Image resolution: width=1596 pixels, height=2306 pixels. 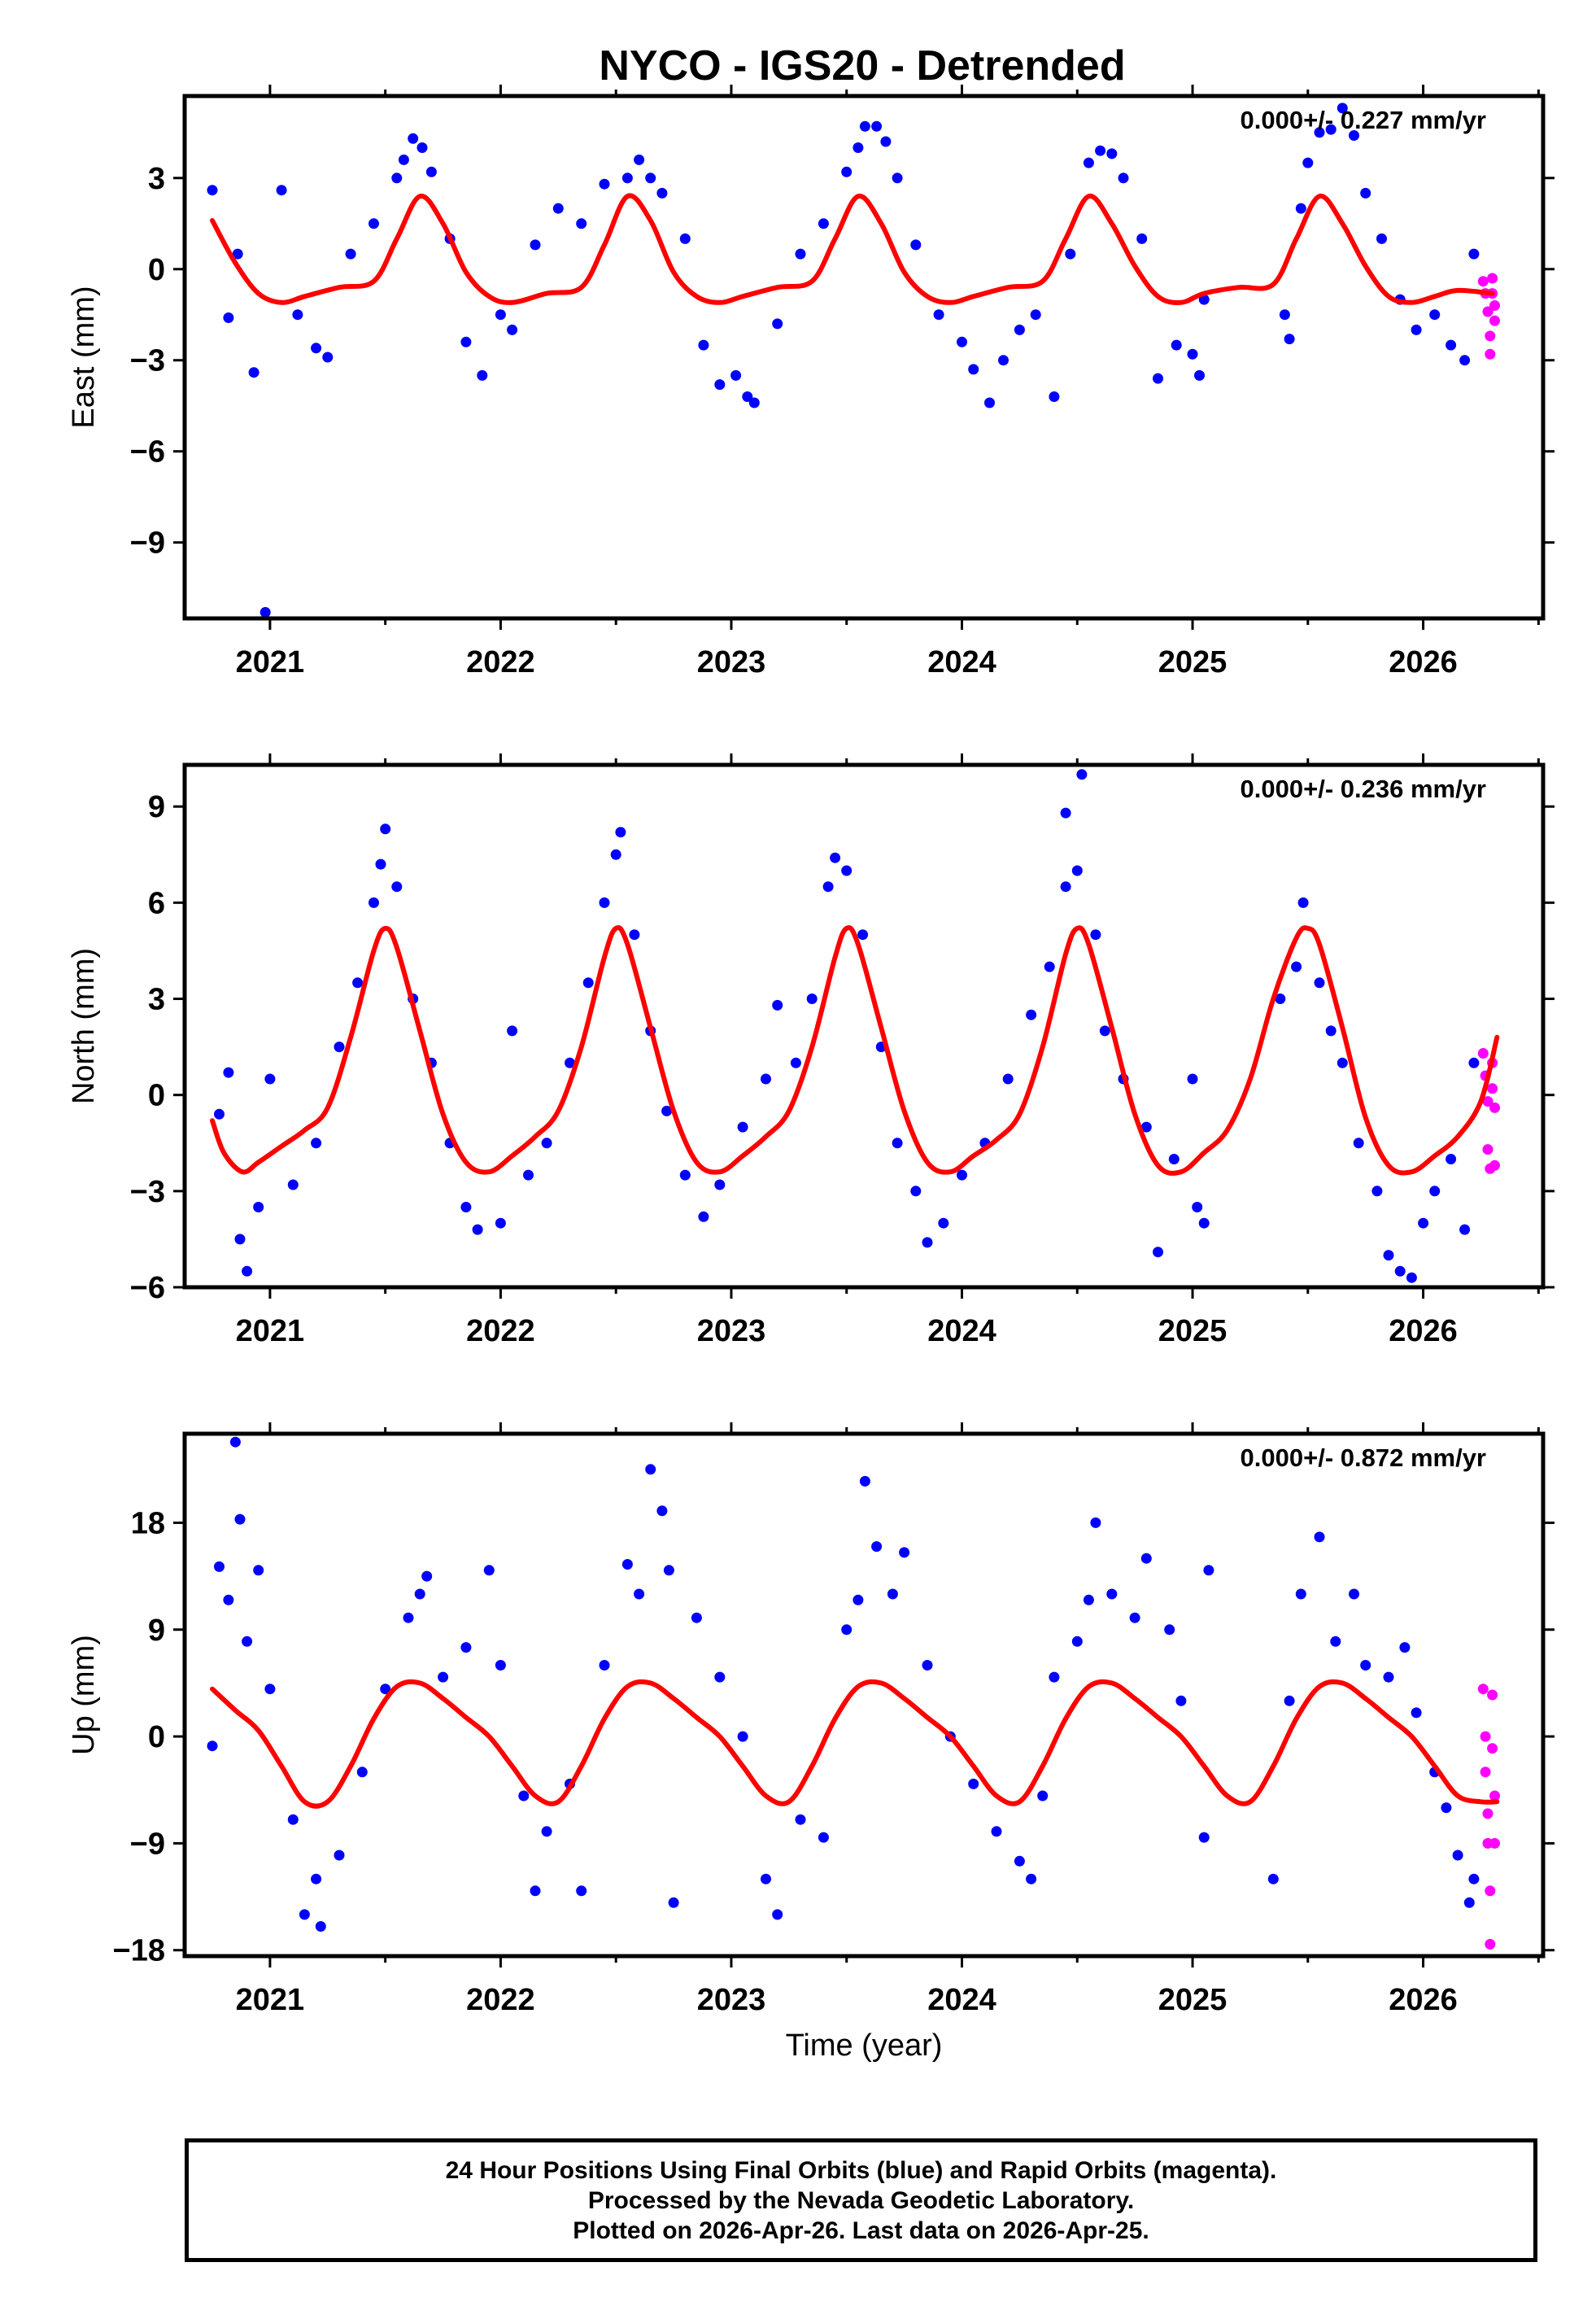 What do you see at coordinates (147, 1844) in the screenshot?
I see `y-tick-label: −9` at bounding box center [147, 1844].